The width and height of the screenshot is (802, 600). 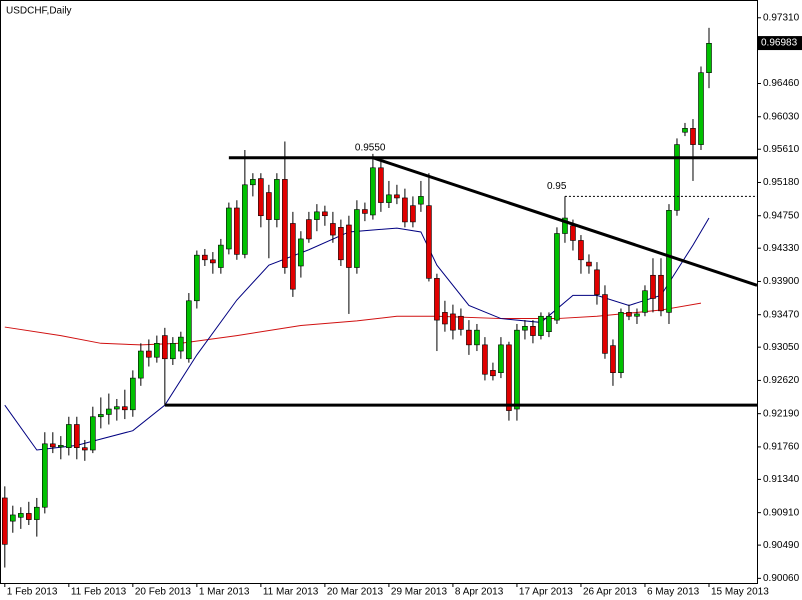 I want to click on y-tick-label: 0.93470, so click(x=781, y=314).